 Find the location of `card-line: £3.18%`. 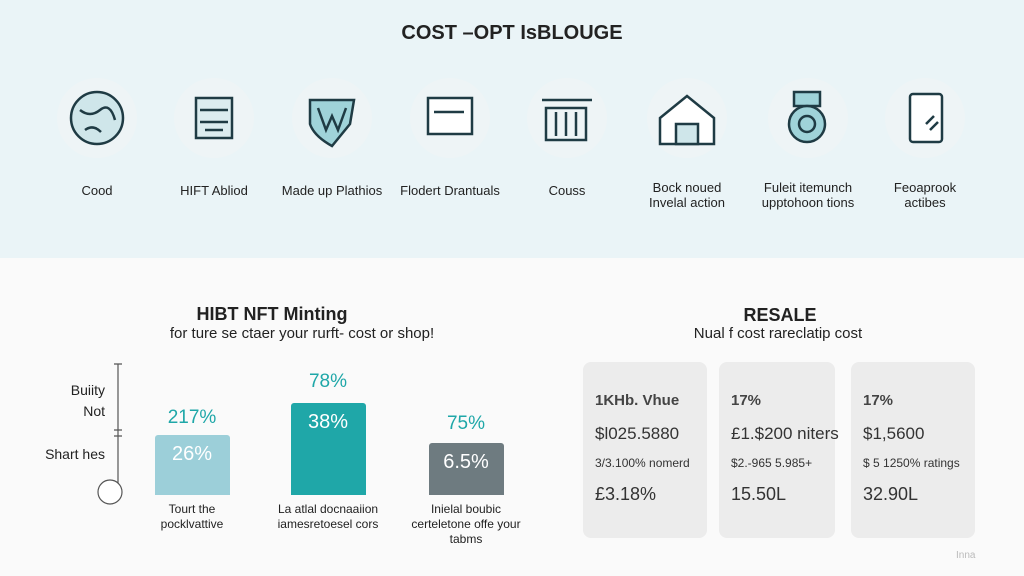

card-line: £3.18% is located at coordinates (626, 494).